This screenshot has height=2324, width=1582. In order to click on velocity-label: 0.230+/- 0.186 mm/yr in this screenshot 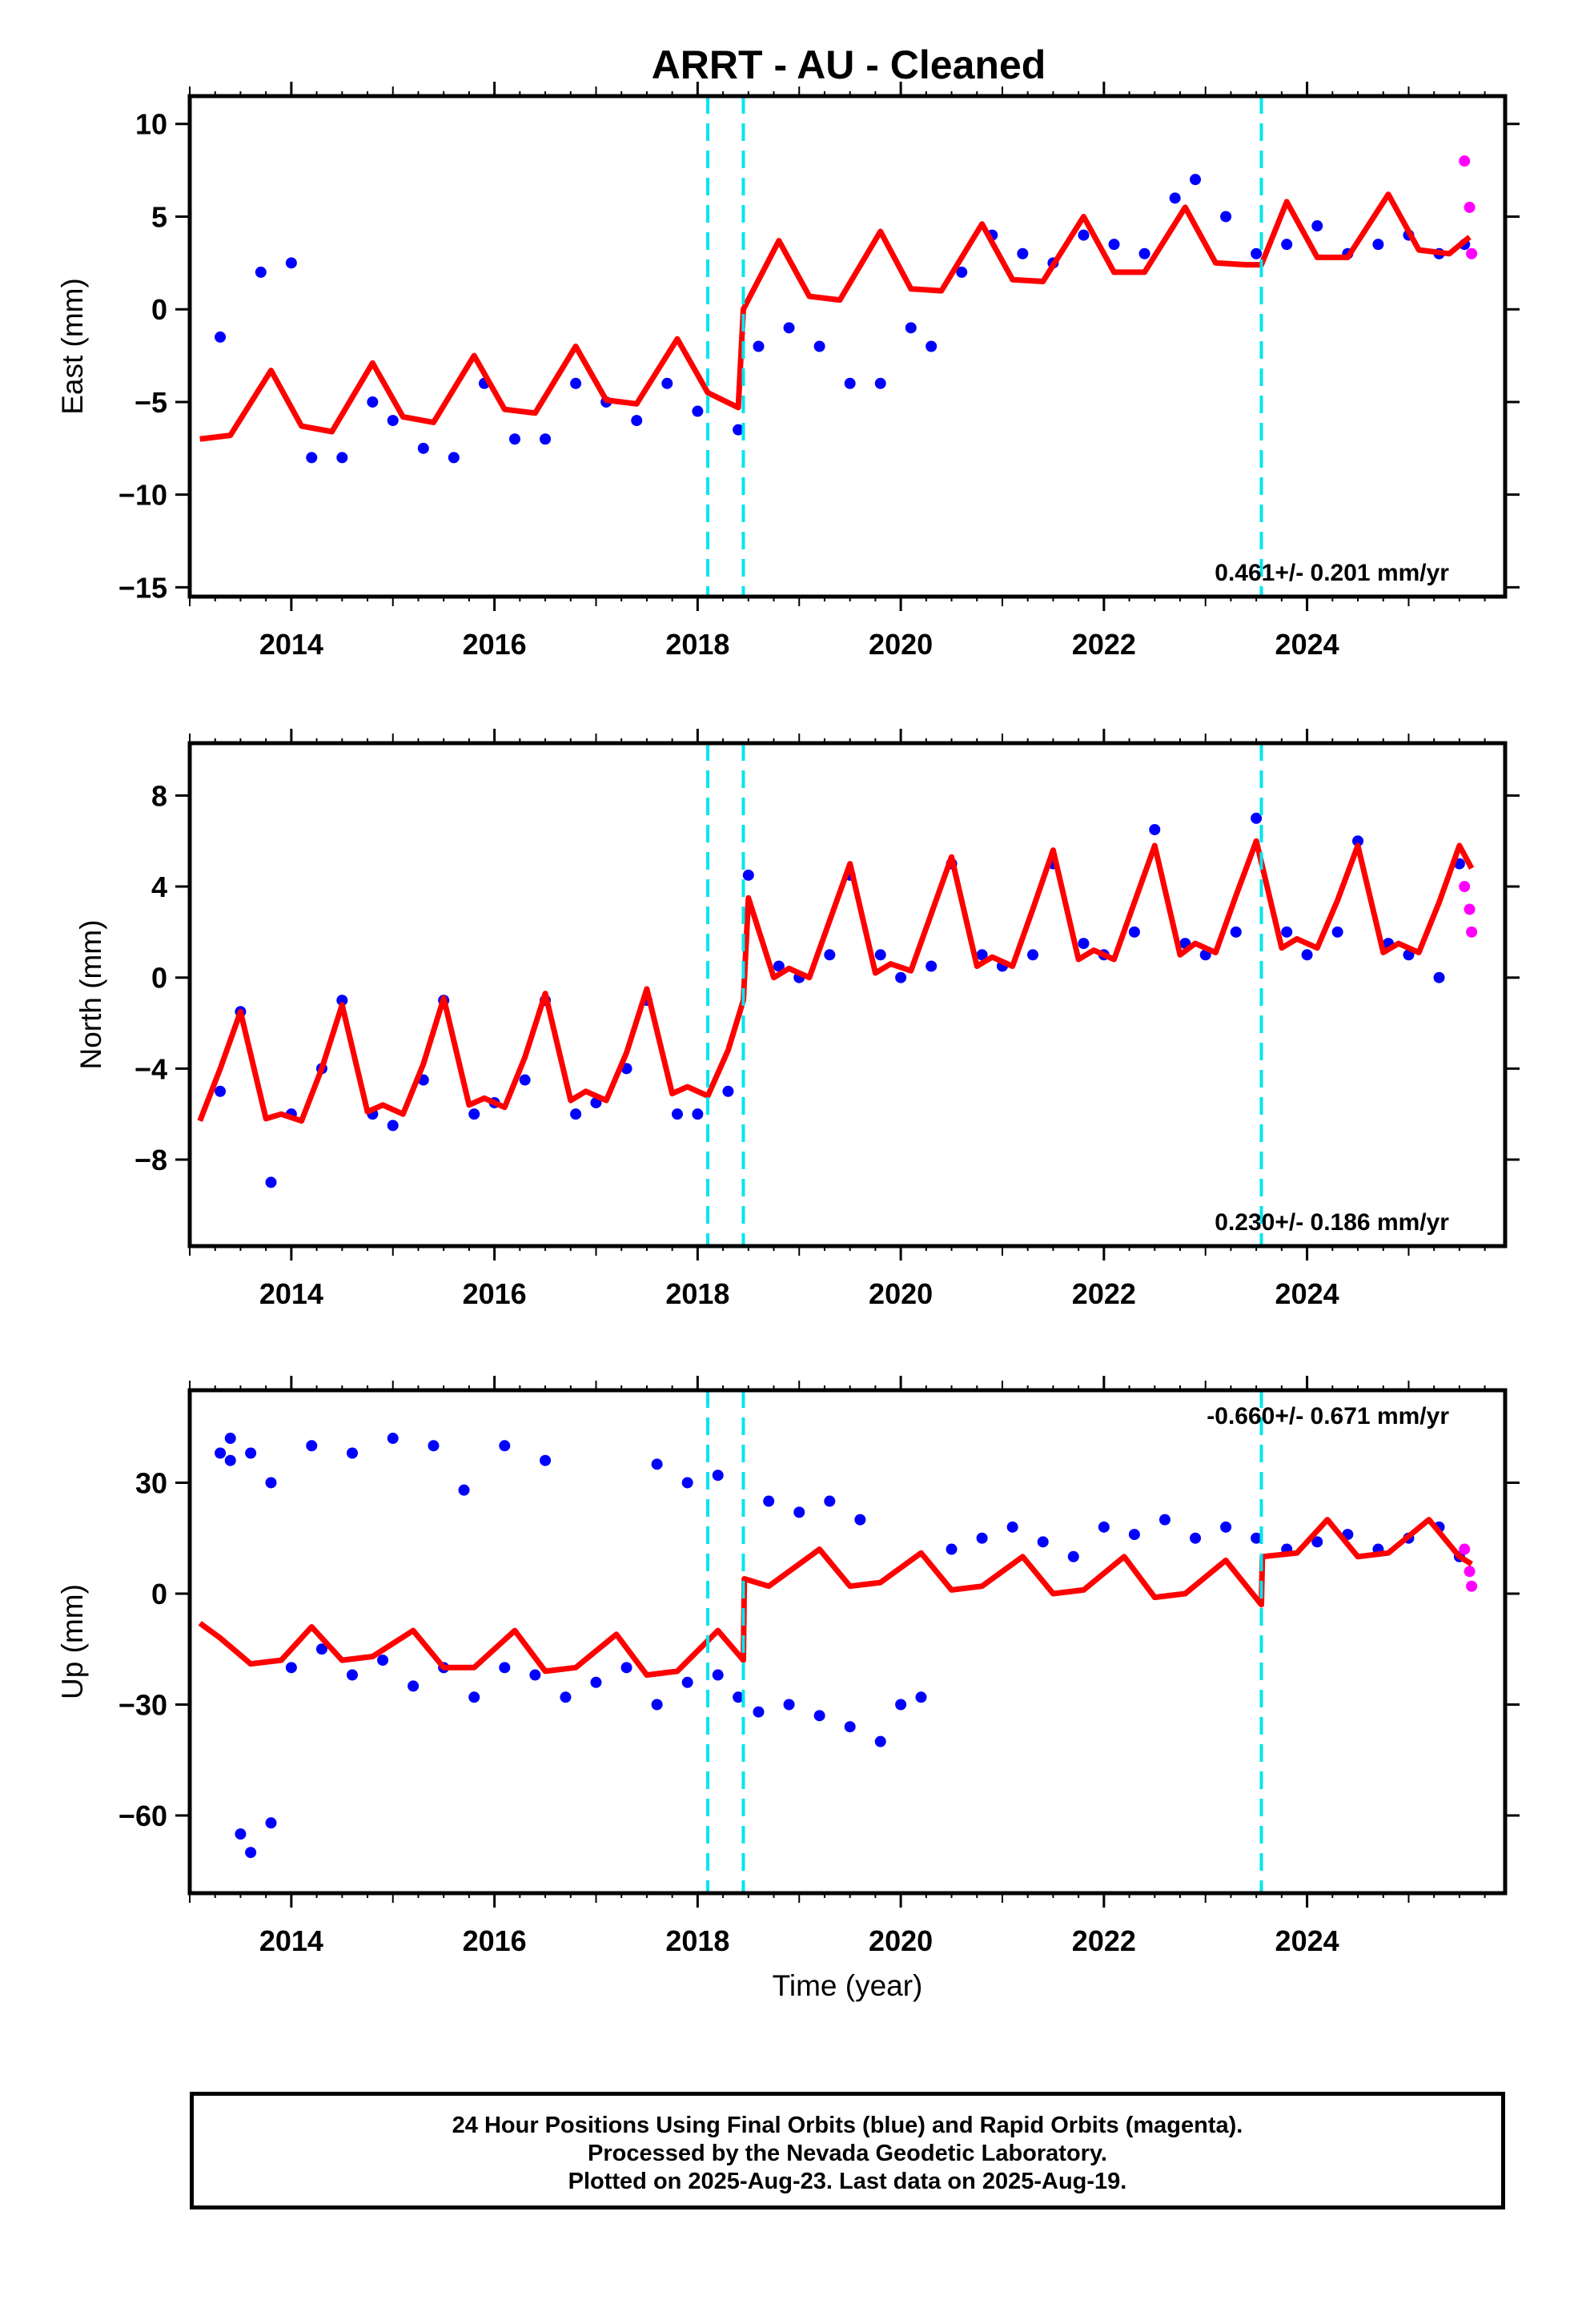, I will do `click(1332, 1222)`.